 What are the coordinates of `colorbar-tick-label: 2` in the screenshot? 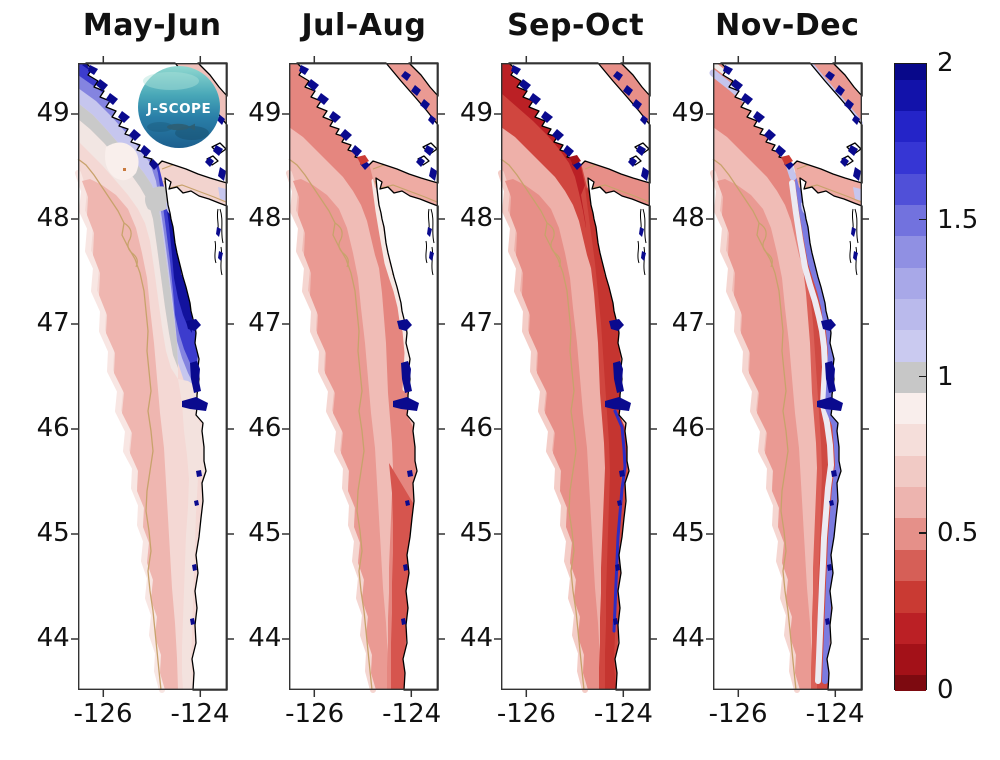 It's located at (945, 63).